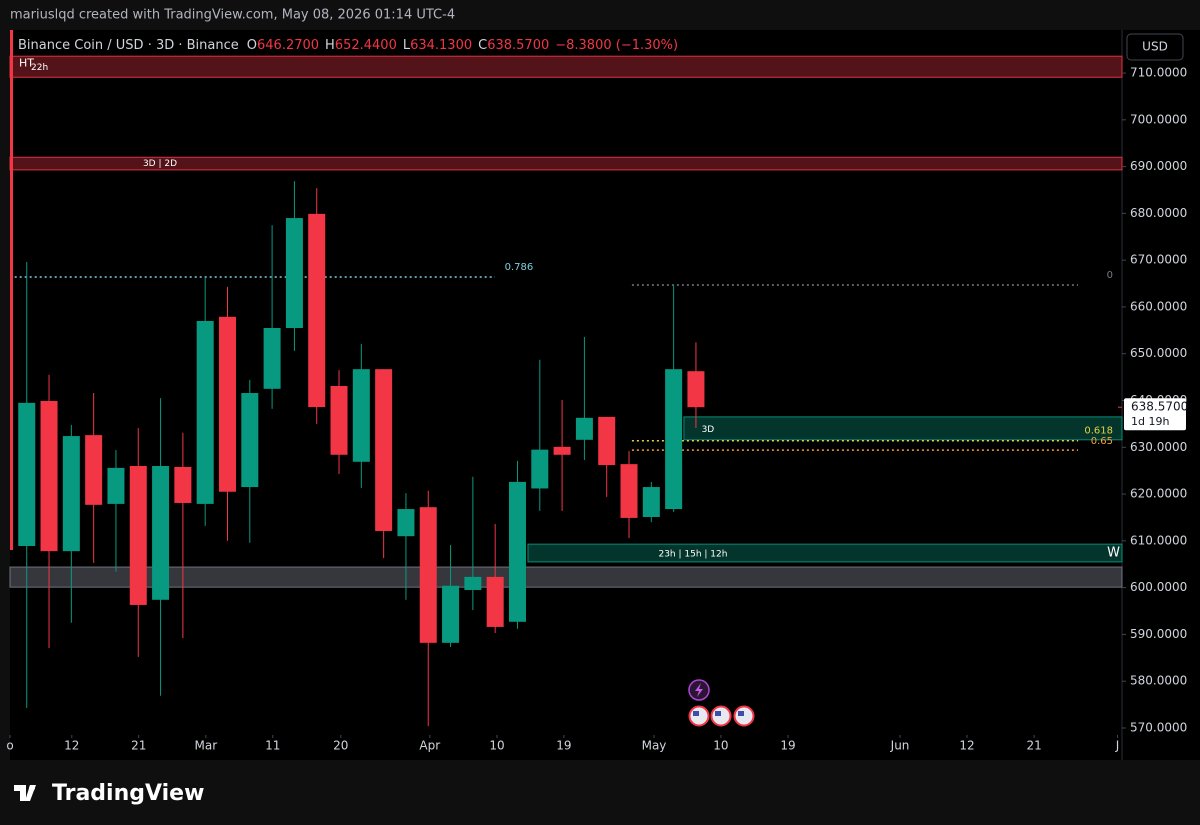 The height and width of the screenshot is (825, 1200). I want to click on x-tick-label: May, so click(654, 746).